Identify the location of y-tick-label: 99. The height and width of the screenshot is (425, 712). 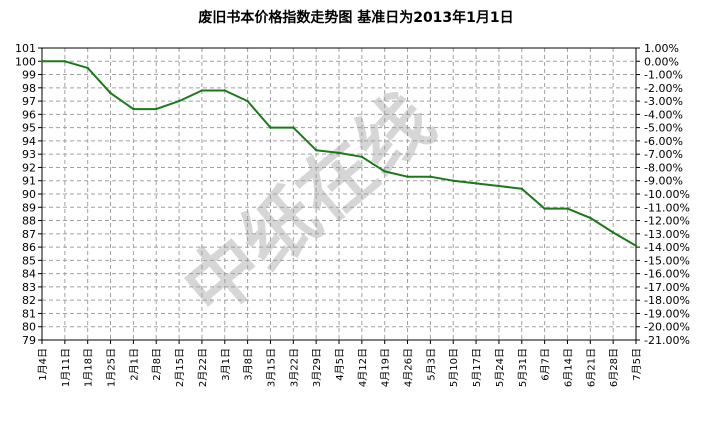
(29, 75).